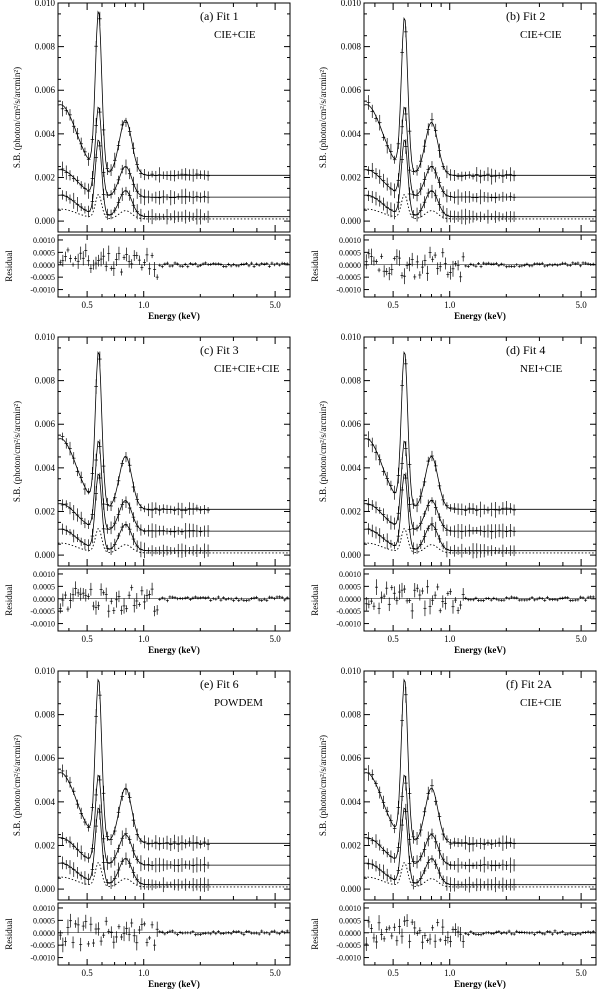 The width and height of the screenshot is (600, 991). I want to click on y-tick-label: 0.004, so click(45, 134).